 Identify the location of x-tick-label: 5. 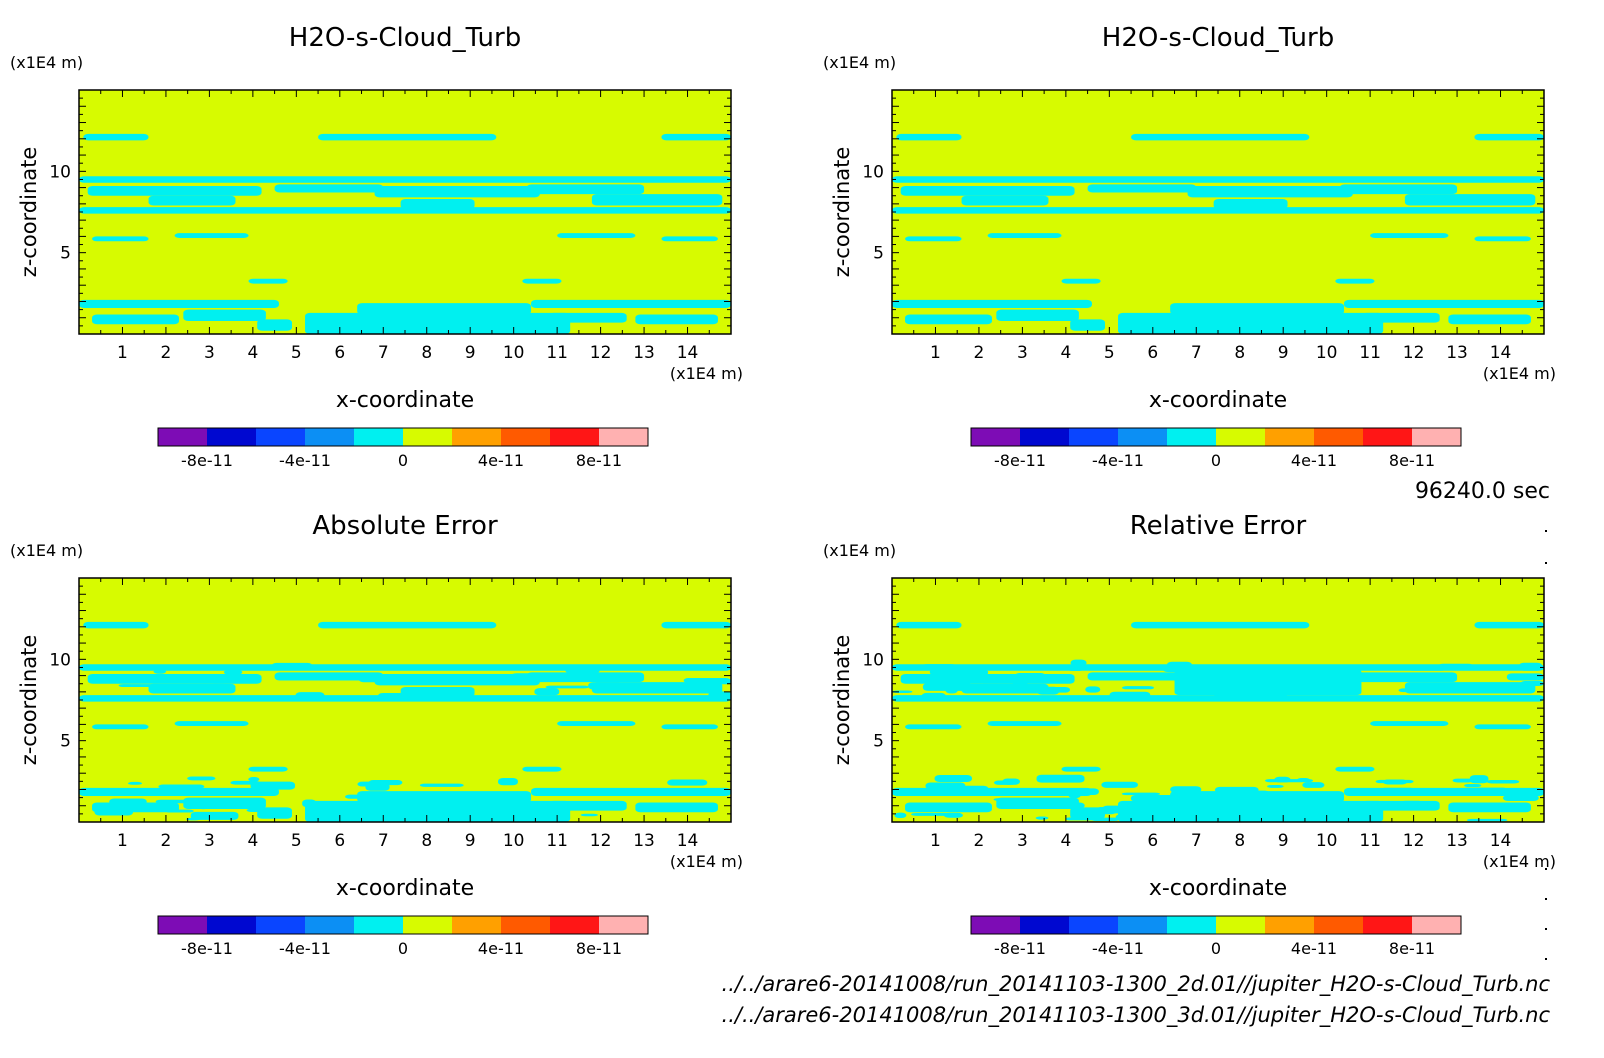
(296, 841).